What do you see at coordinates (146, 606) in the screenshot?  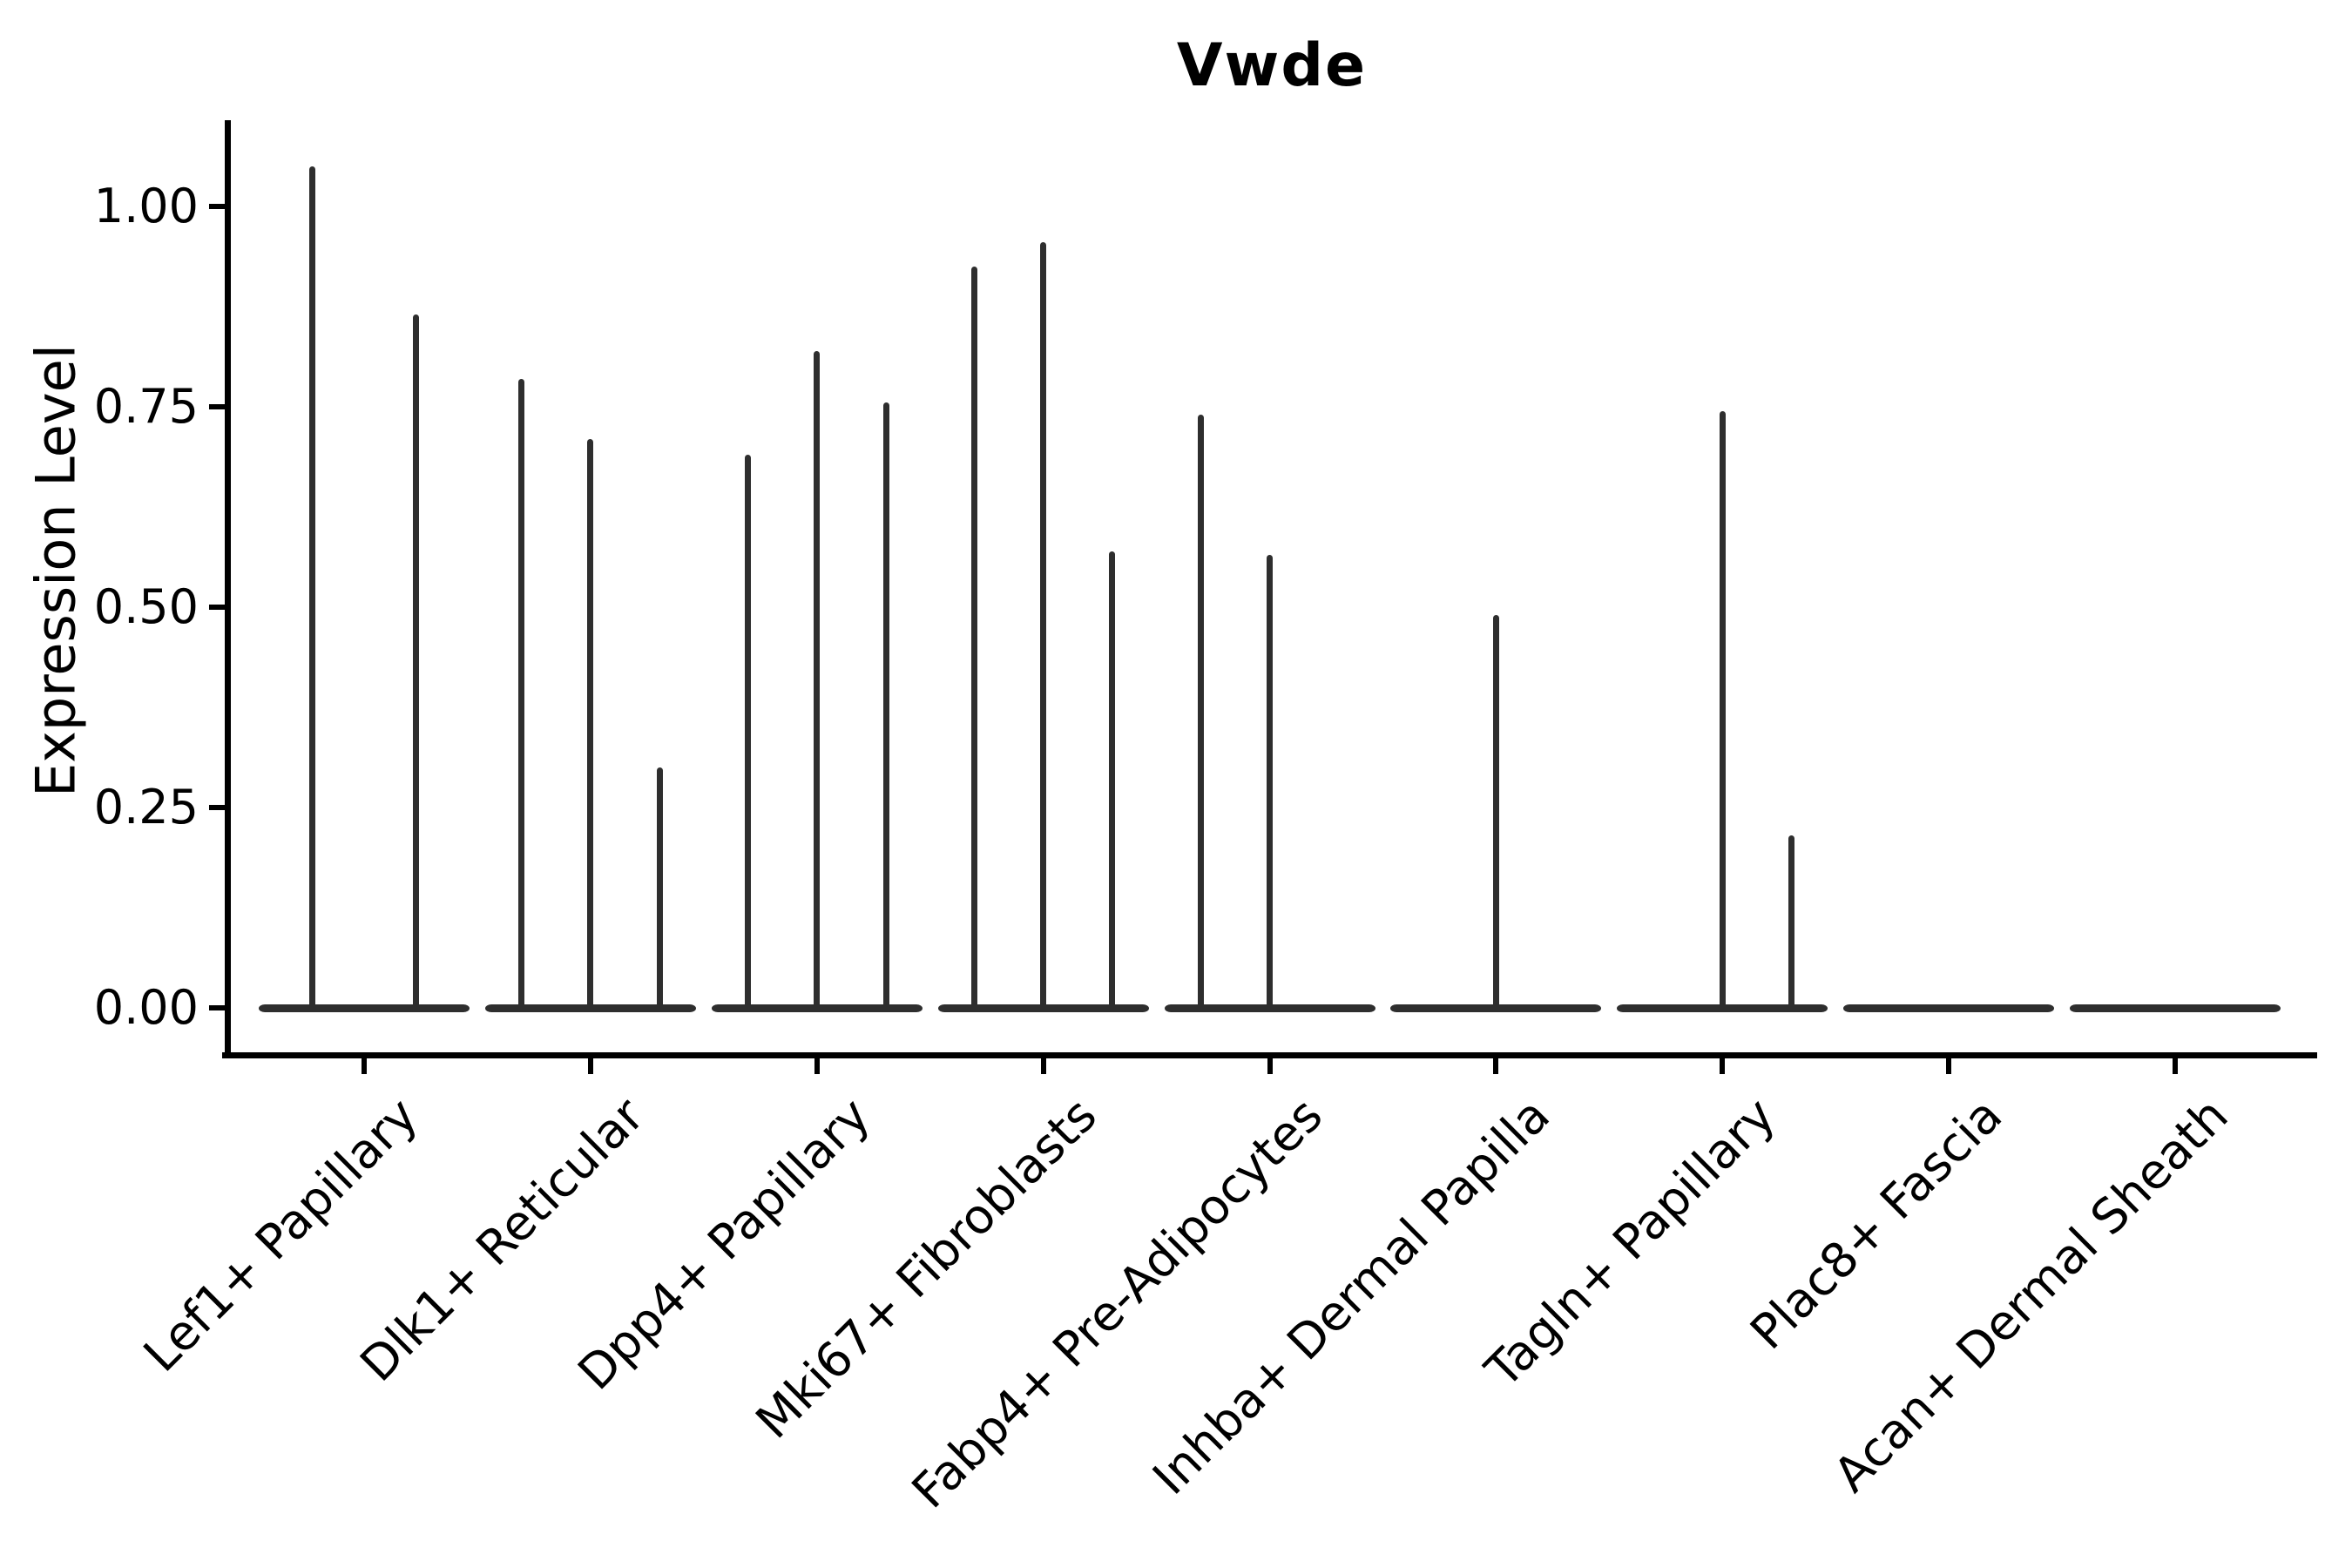 I see `y-tick-label: 0.50` at bounding box center [146, 606].